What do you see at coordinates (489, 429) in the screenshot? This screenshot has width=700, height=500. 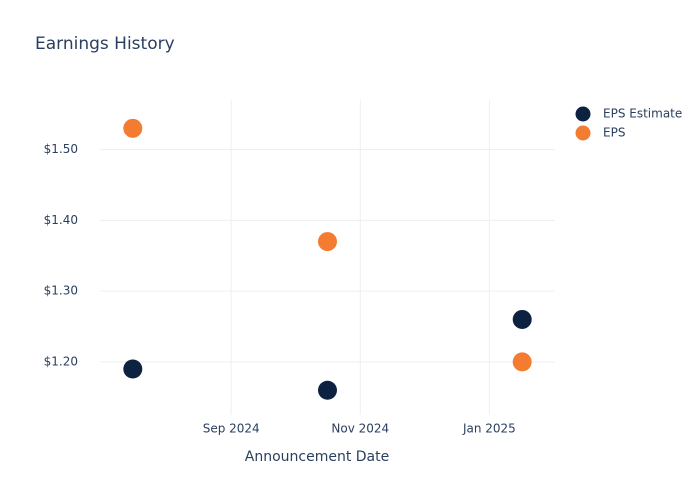 I see `x-tick-label: Jan 2025` at bounding box center [489, 429].